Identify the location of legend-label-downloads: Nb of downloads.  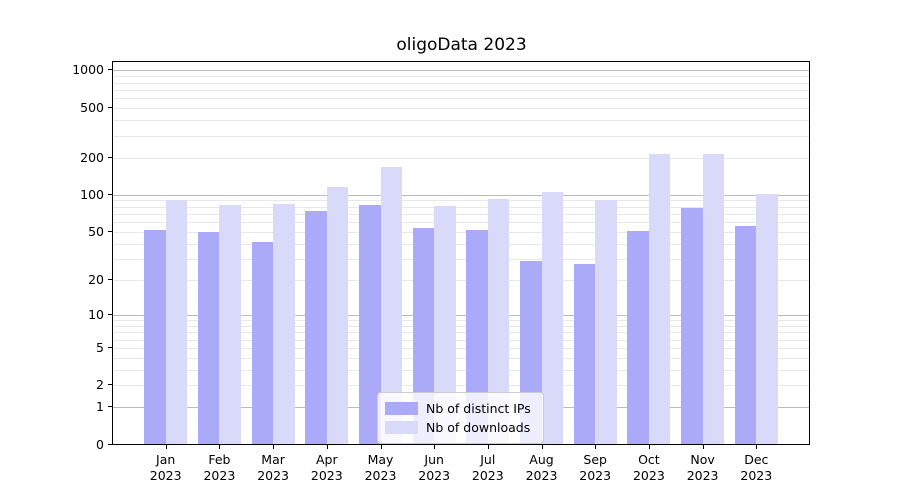
(478, 427).